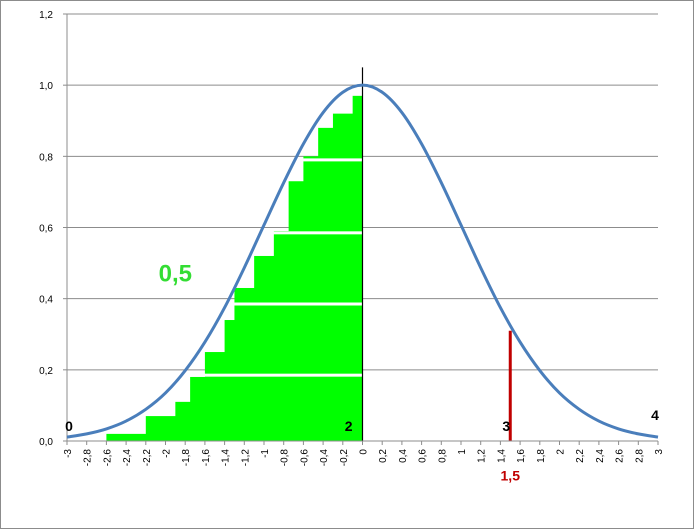 This screenshot has height=529, width=694. Describe the element at coordinates (639, 456) in the screenshot. I see `x-tick-label: 2,8` at that location.